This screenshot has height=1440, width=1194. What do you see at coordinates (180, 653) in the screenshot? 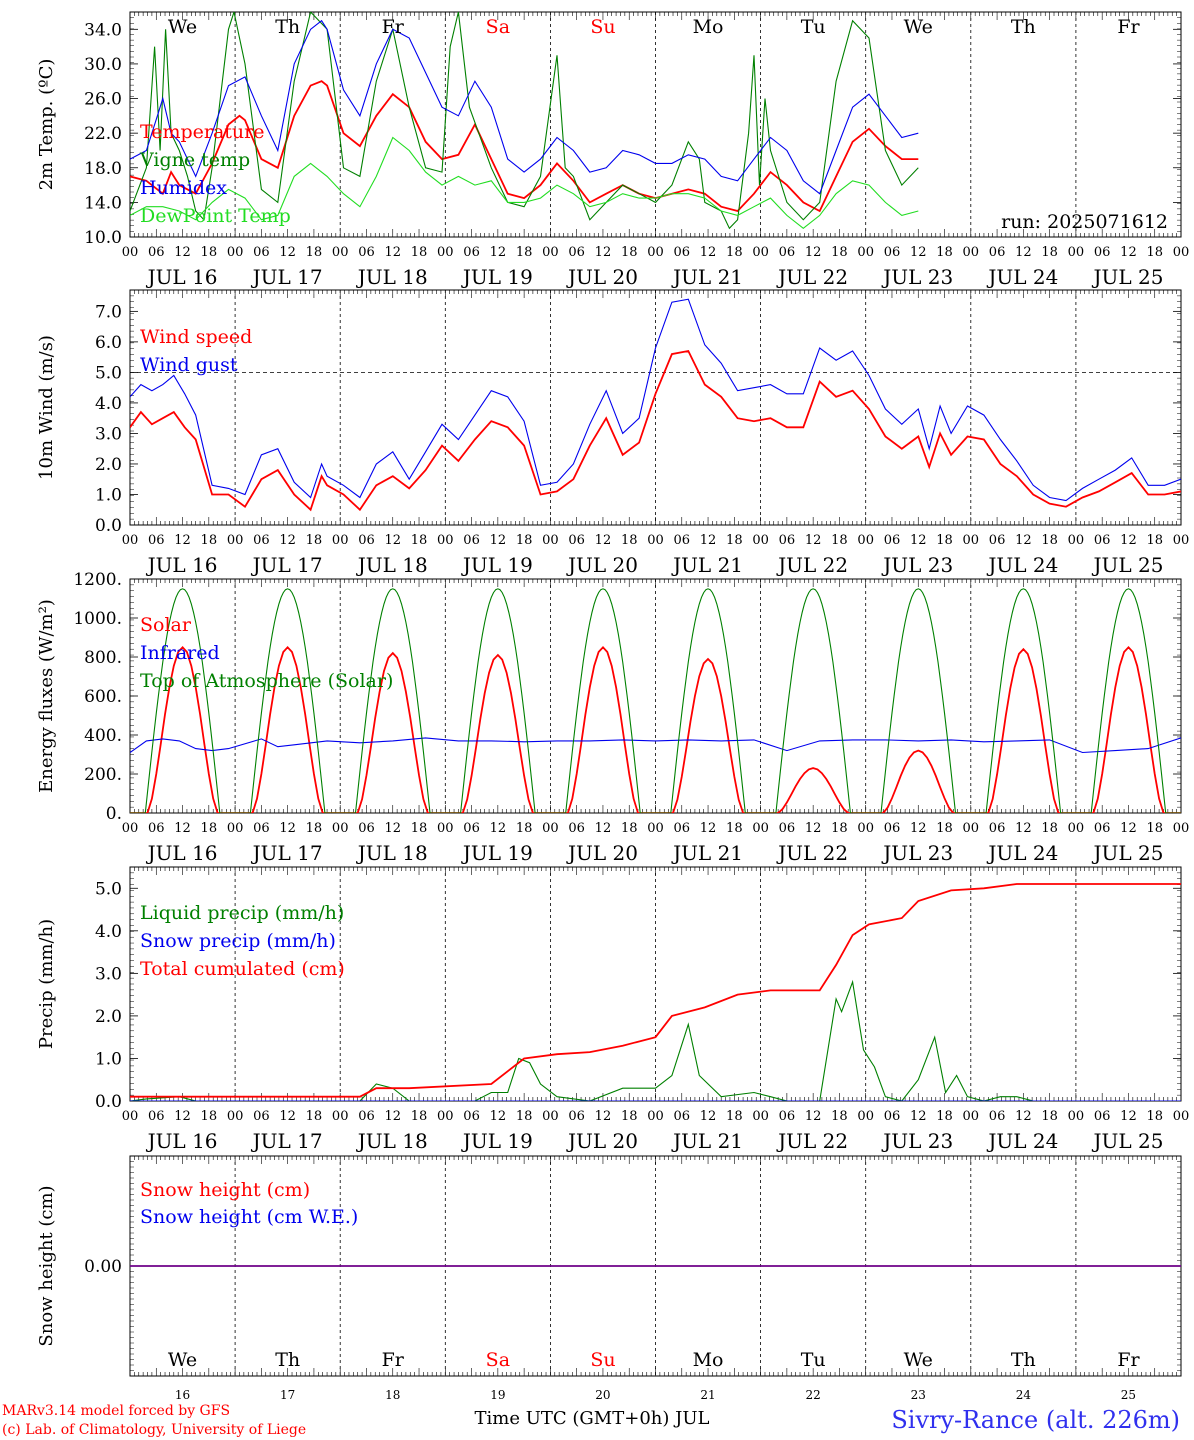
I see `legend-infrared: Infrared` at bounding box center [180, 653].